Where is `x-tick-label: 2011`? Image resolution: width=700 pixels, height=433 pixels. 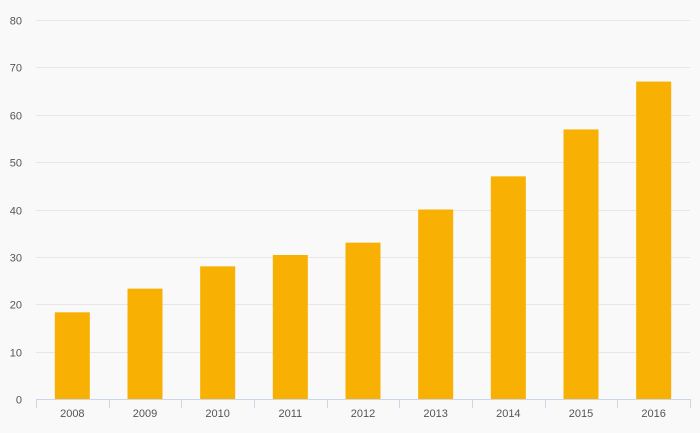
x-tick-label: 2011 is located at coordinates (291, 414).